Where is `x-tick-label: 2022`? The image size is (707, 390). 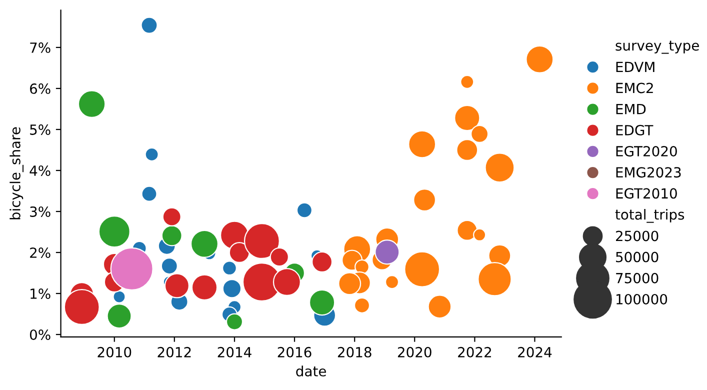
x-tick-label: 2022 is located at coordinates (474, 352).